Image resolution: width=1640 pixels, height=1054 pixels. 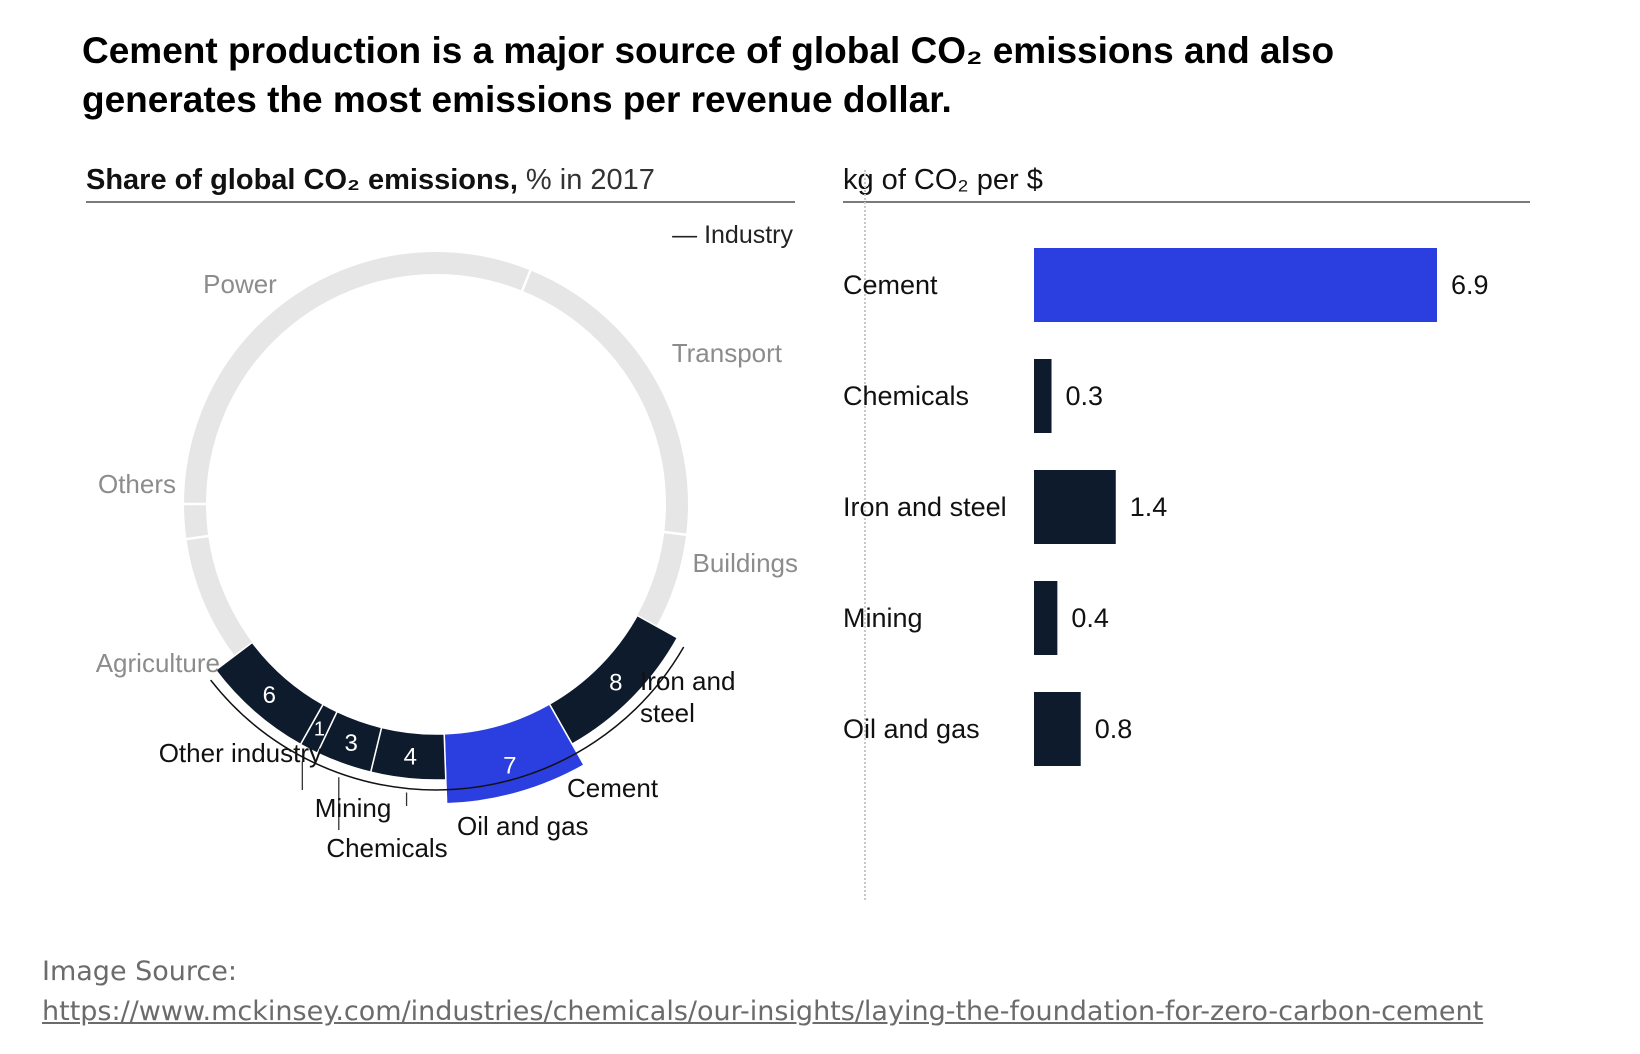 What do you see at coordinates (943, 180) in the screenshot?
I see `bar-panel-title: kg of CO₂ per $` at bounding box center [943, 180].